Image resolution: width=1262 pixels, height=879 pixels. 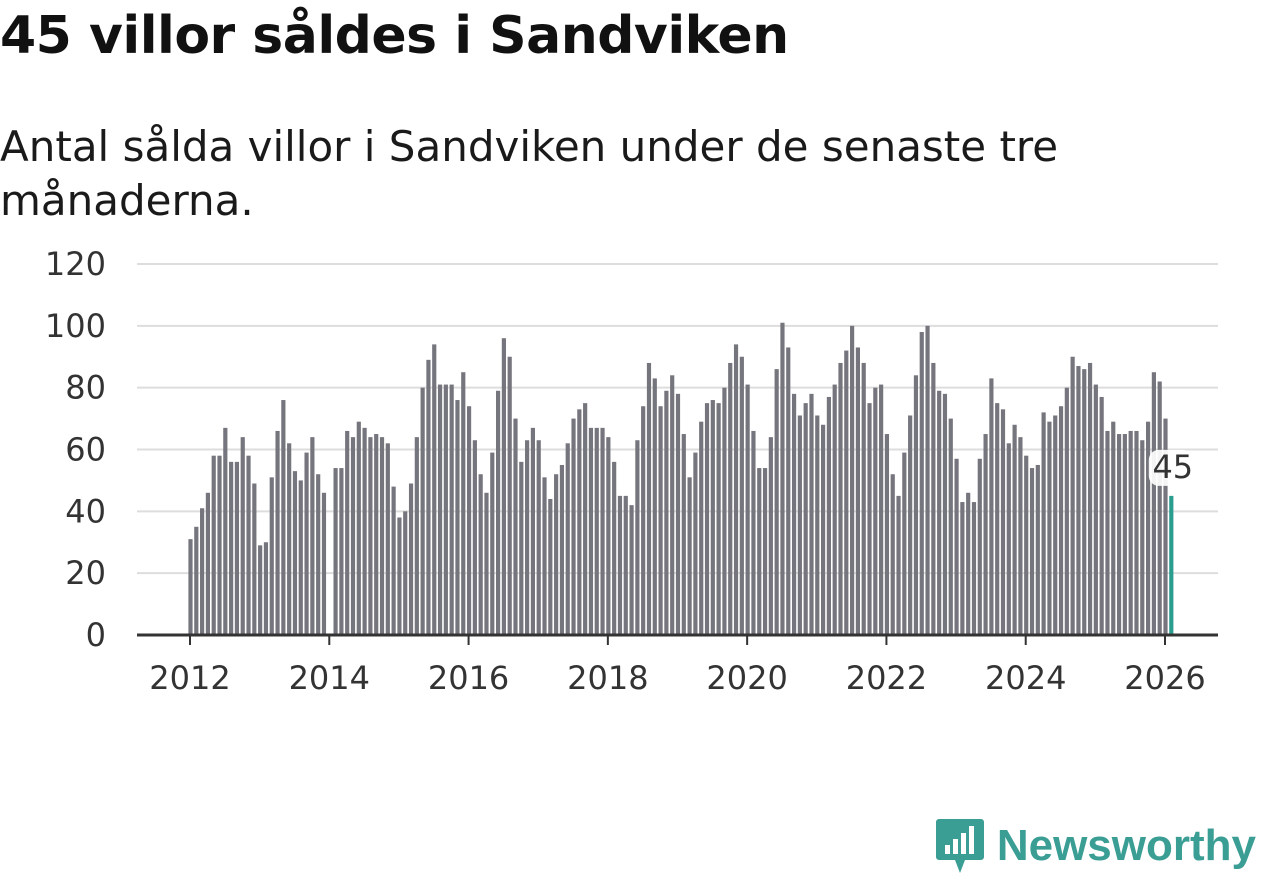 What do you see at coordinates (607, 678) in the screenshot?
I see `x-tick-label: 2018` at bounding box center [607, 678].